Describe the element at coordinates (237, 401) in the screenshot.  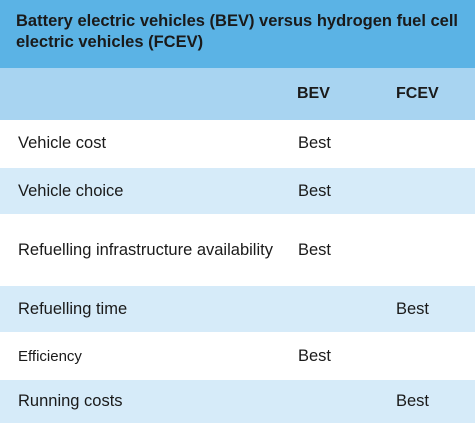
I see `table-row: Running costs Best` at that location.